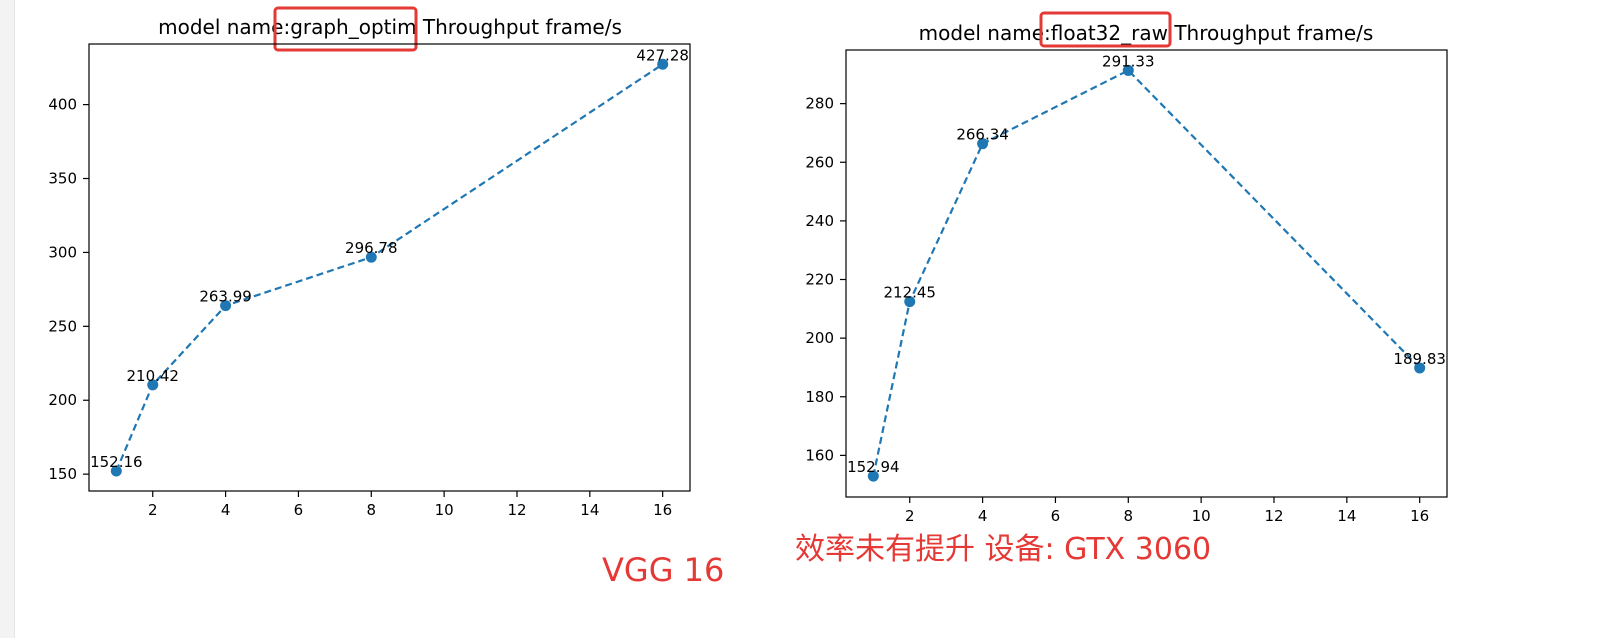  What do you see at coordinates (62, 179) in the screenshot?
I see `y-tick-label: 350` at bounding box center [62, 179].